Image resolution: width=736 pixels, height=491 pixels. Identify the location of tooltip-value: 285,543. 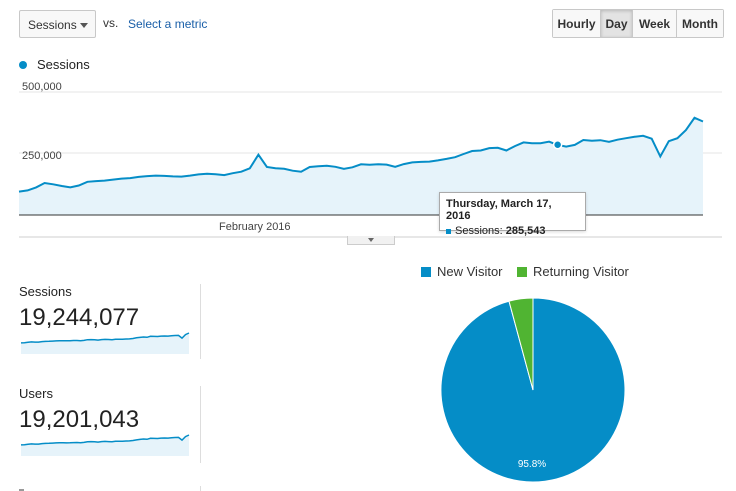
(525, 231).